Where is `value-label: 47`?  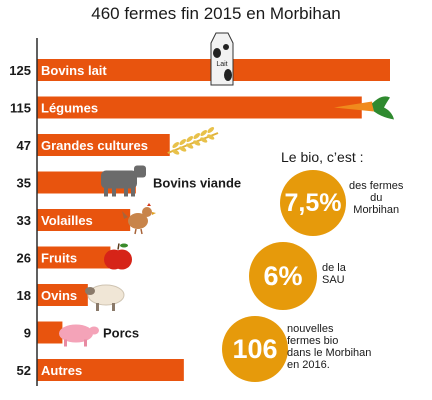 value-label: 47 is located at coordinates (24, 145).